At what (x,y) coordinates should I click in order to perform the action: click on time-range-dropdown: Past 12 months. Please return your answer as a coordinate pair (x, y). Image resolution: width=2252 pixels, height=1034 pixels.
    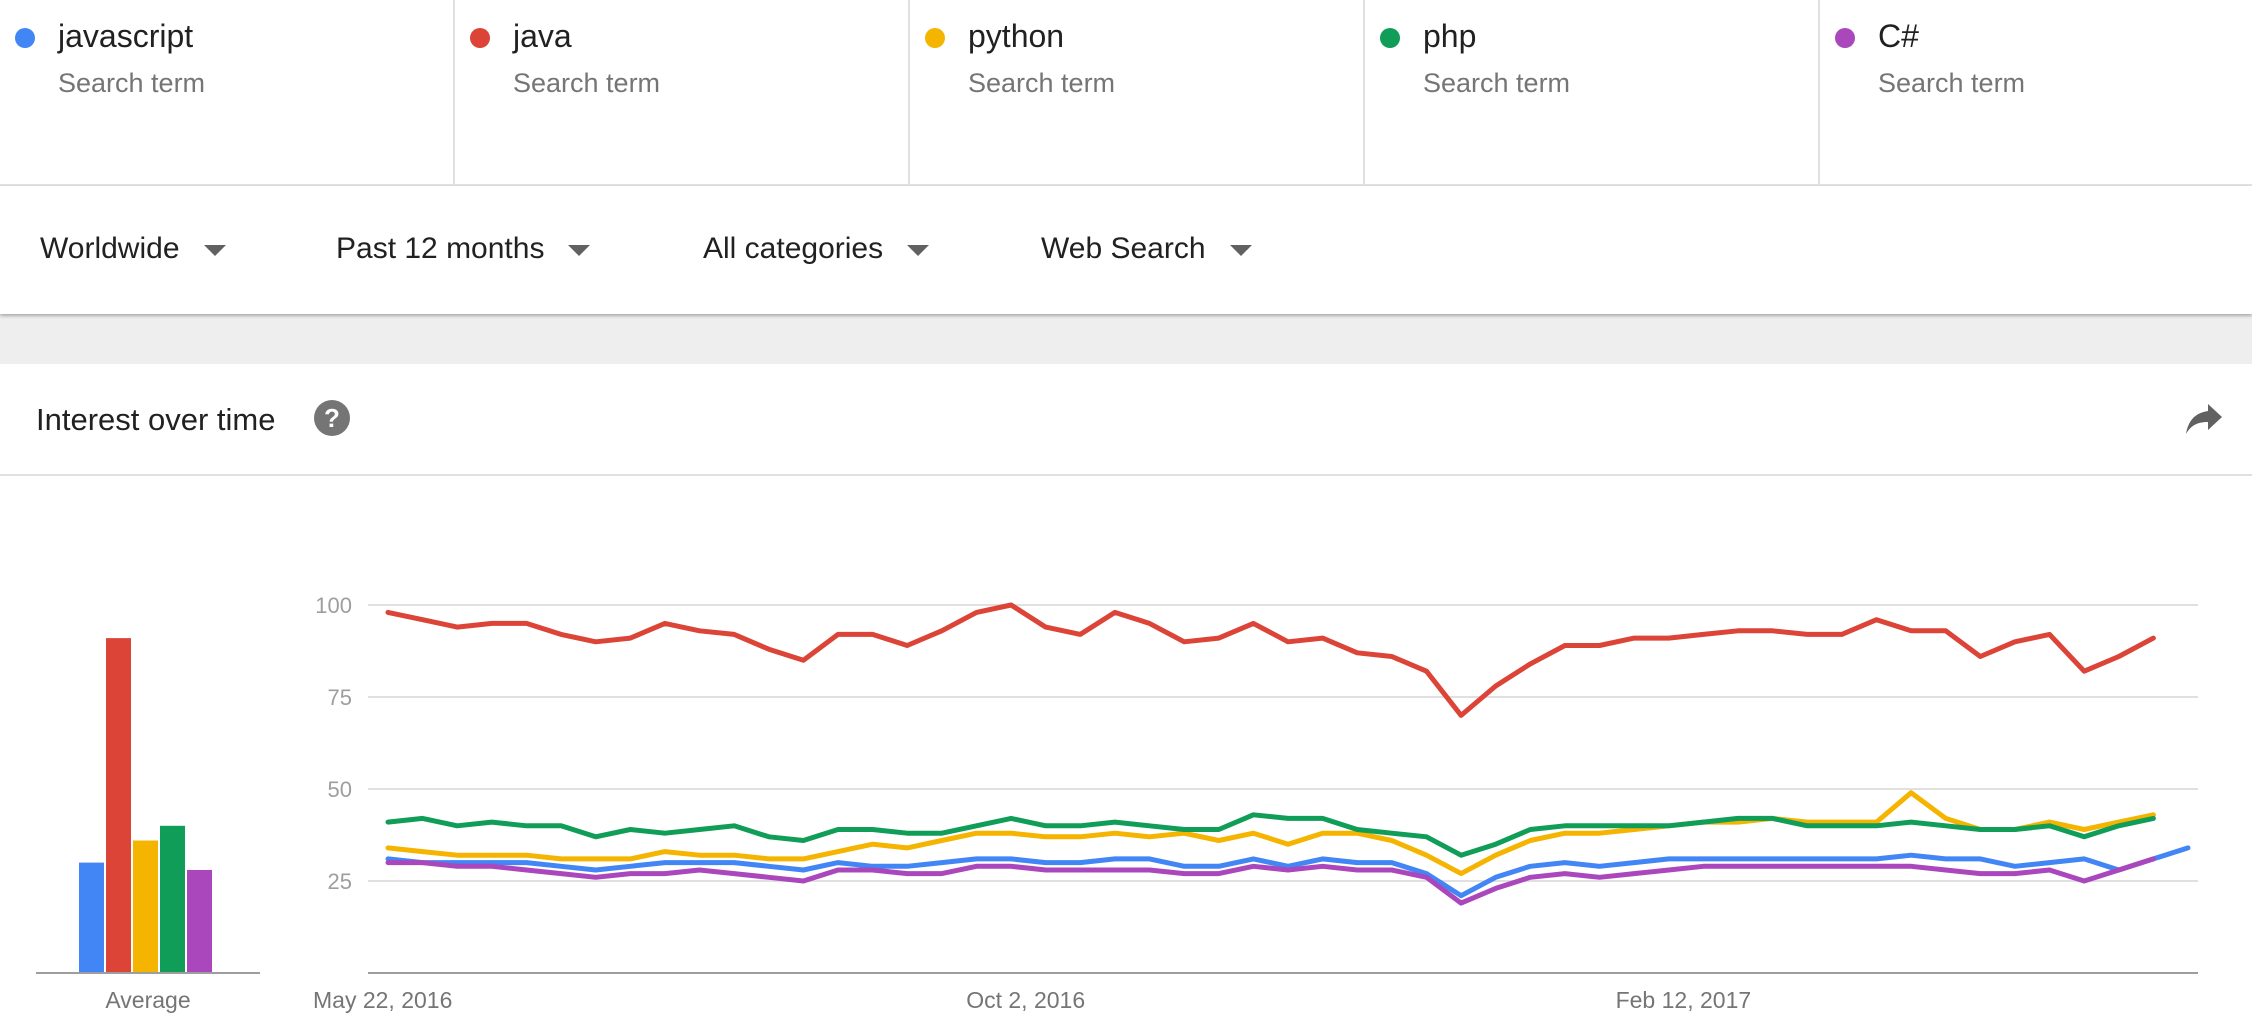
    Looking at the image, I should click on (463, 249).